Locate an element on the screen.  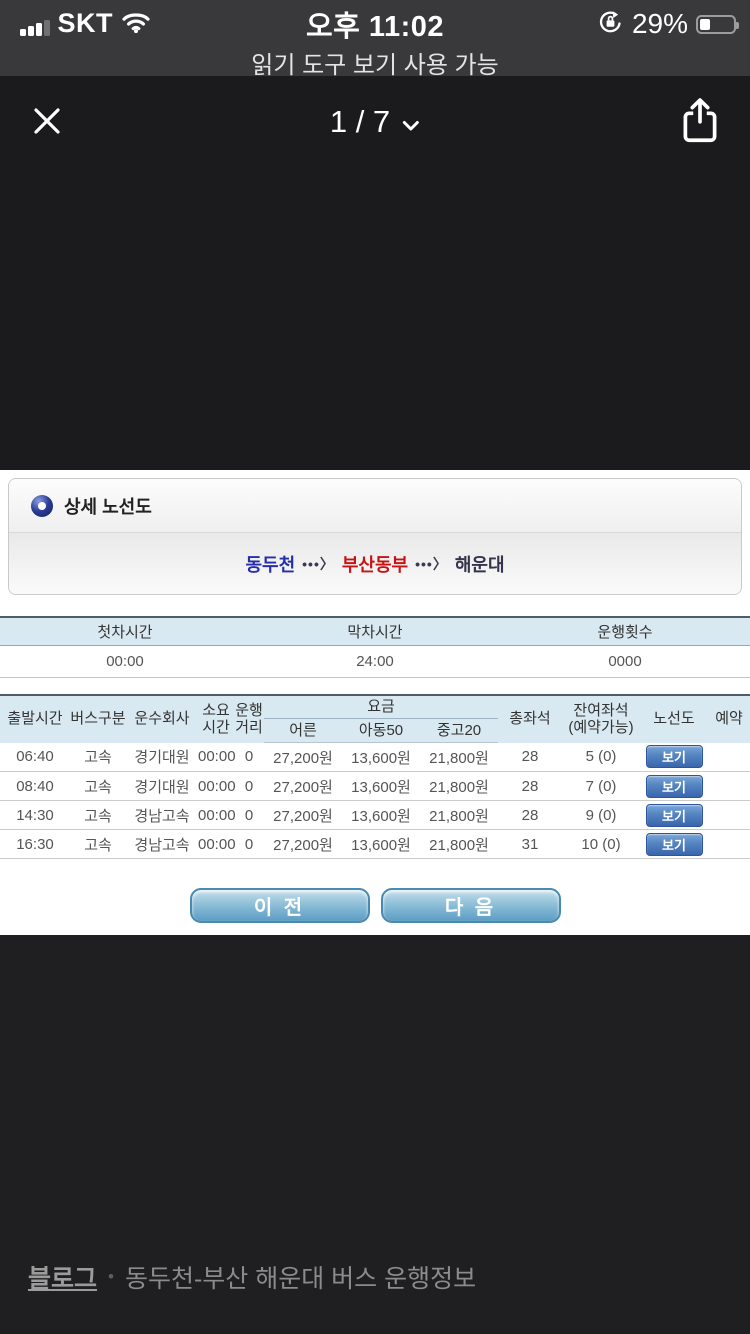
next-button: 다 음 is located at coordinates (470, 905).